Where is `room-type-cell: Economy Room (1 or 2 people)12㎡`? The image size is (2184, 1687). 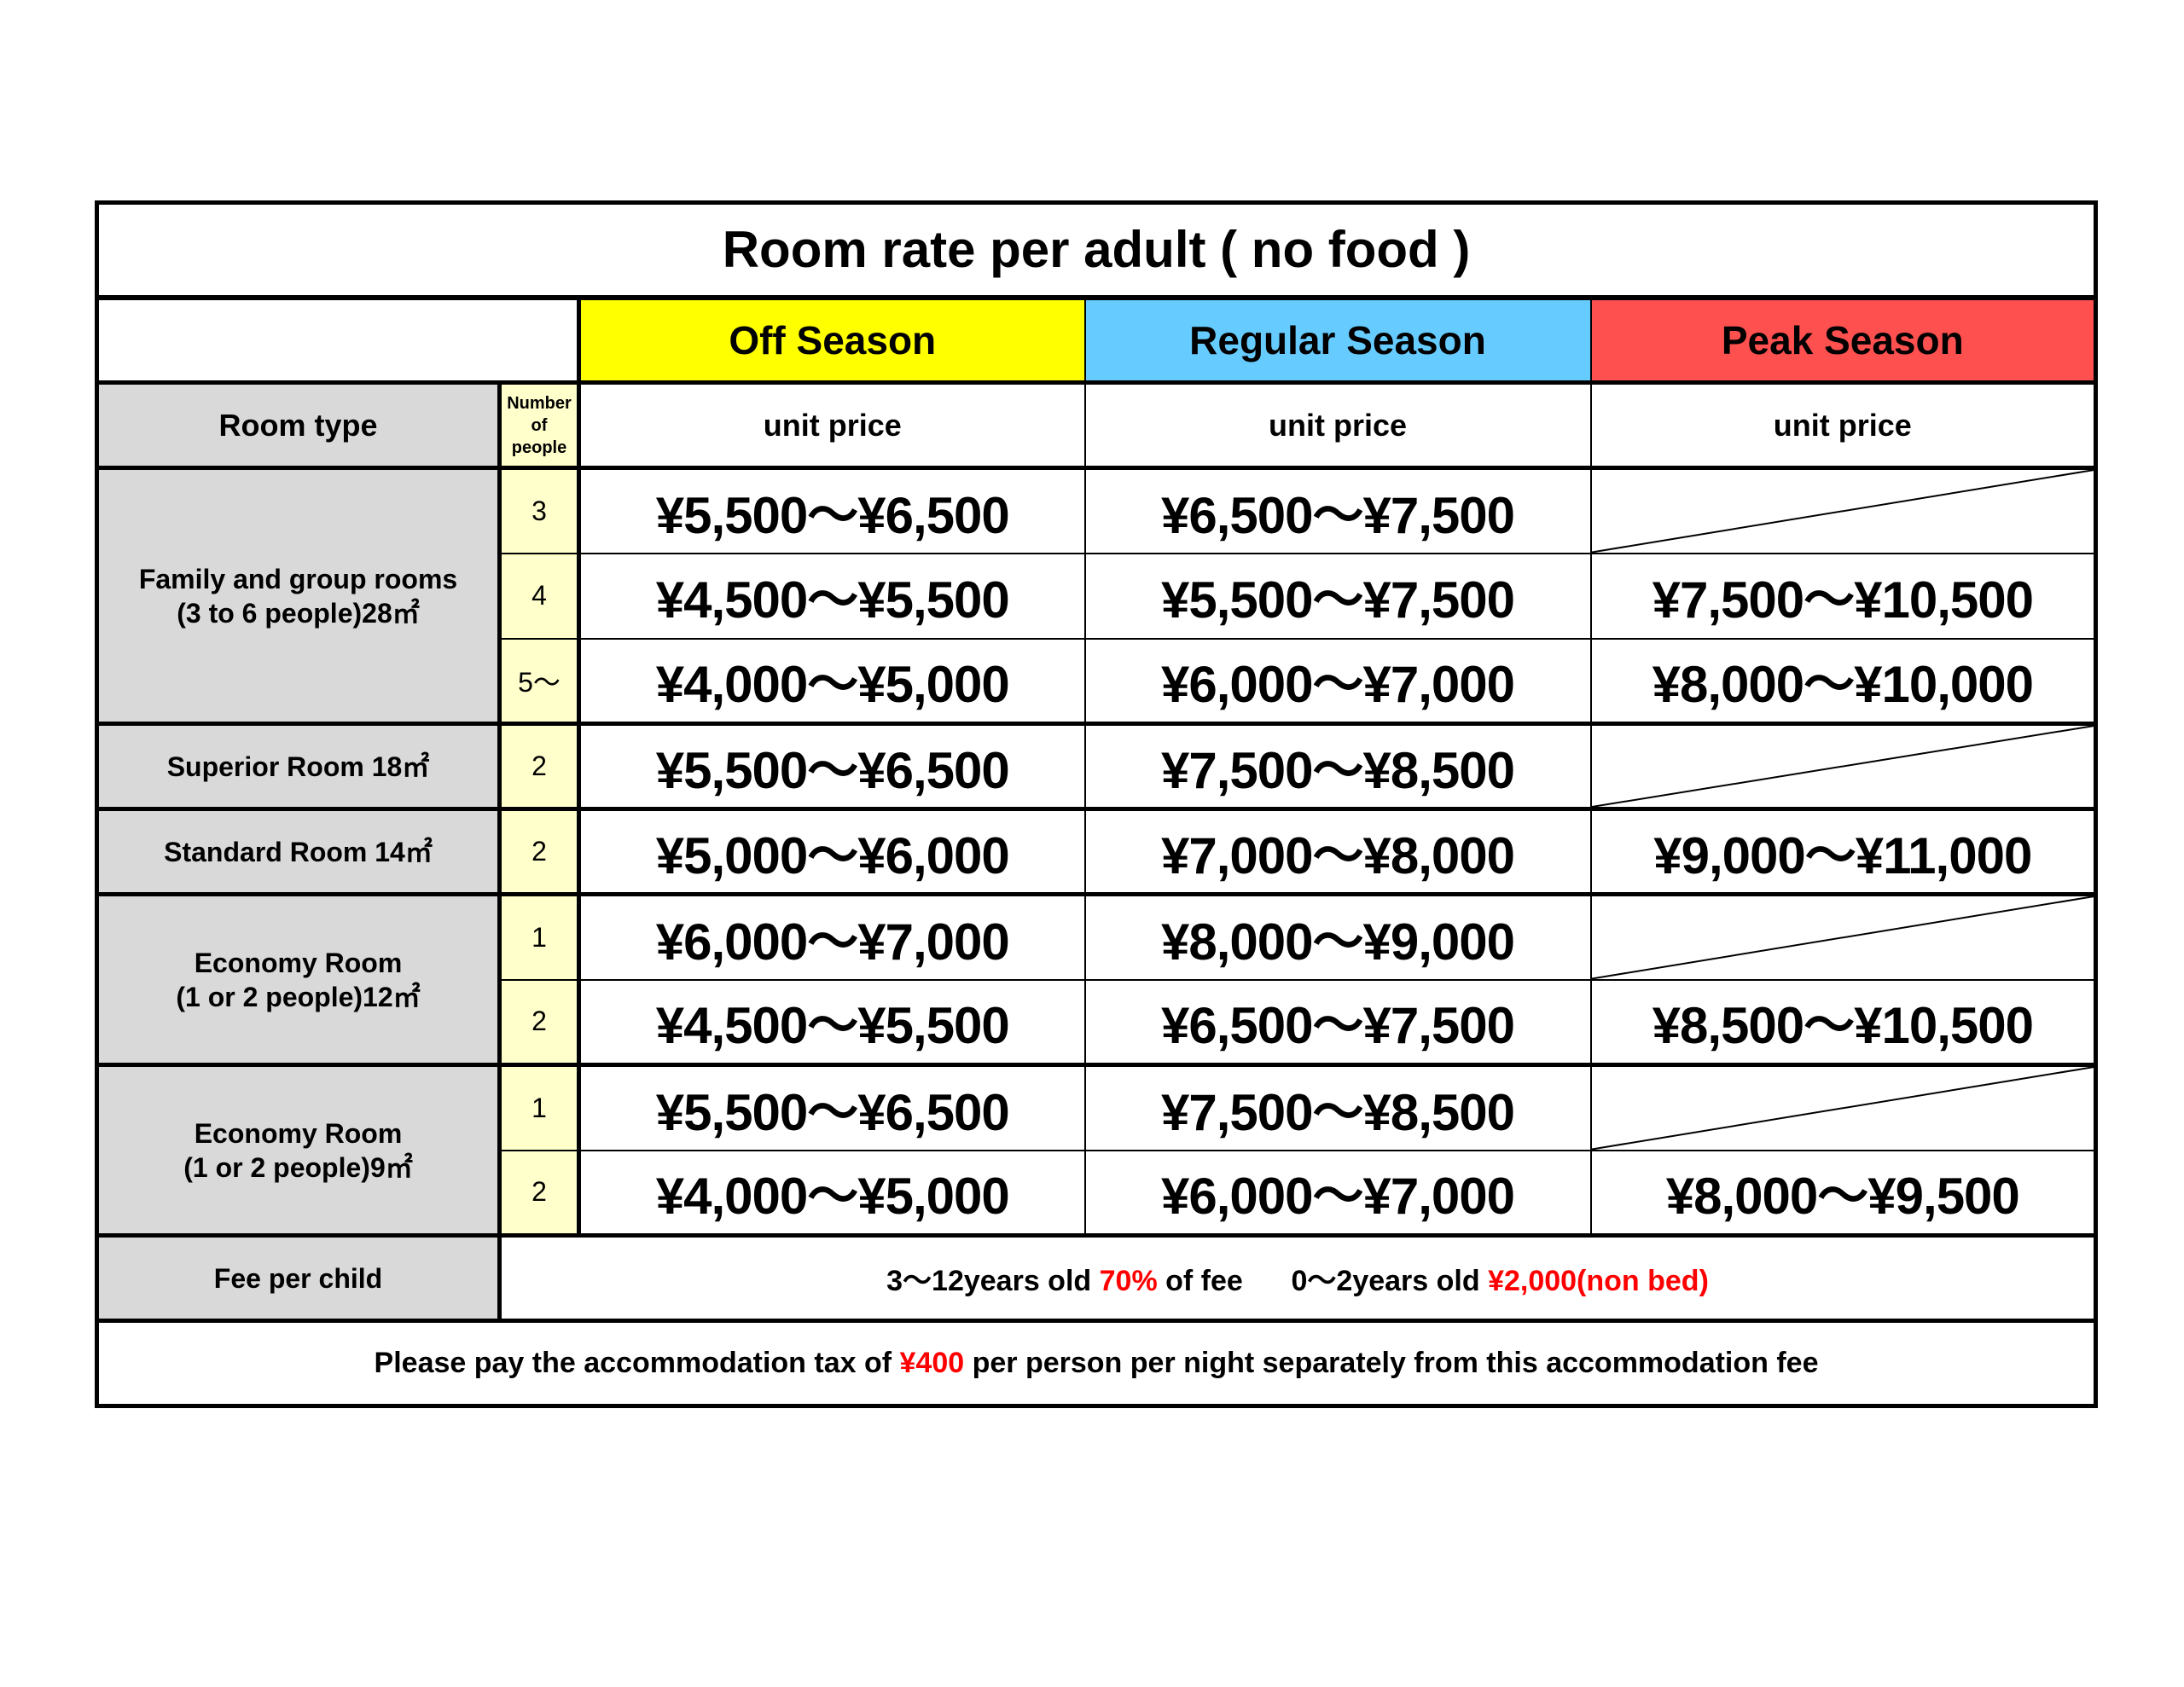 room-type-cell: Economy Room (1 or 2 people)12㎡ is located at coordinates (298, 979).